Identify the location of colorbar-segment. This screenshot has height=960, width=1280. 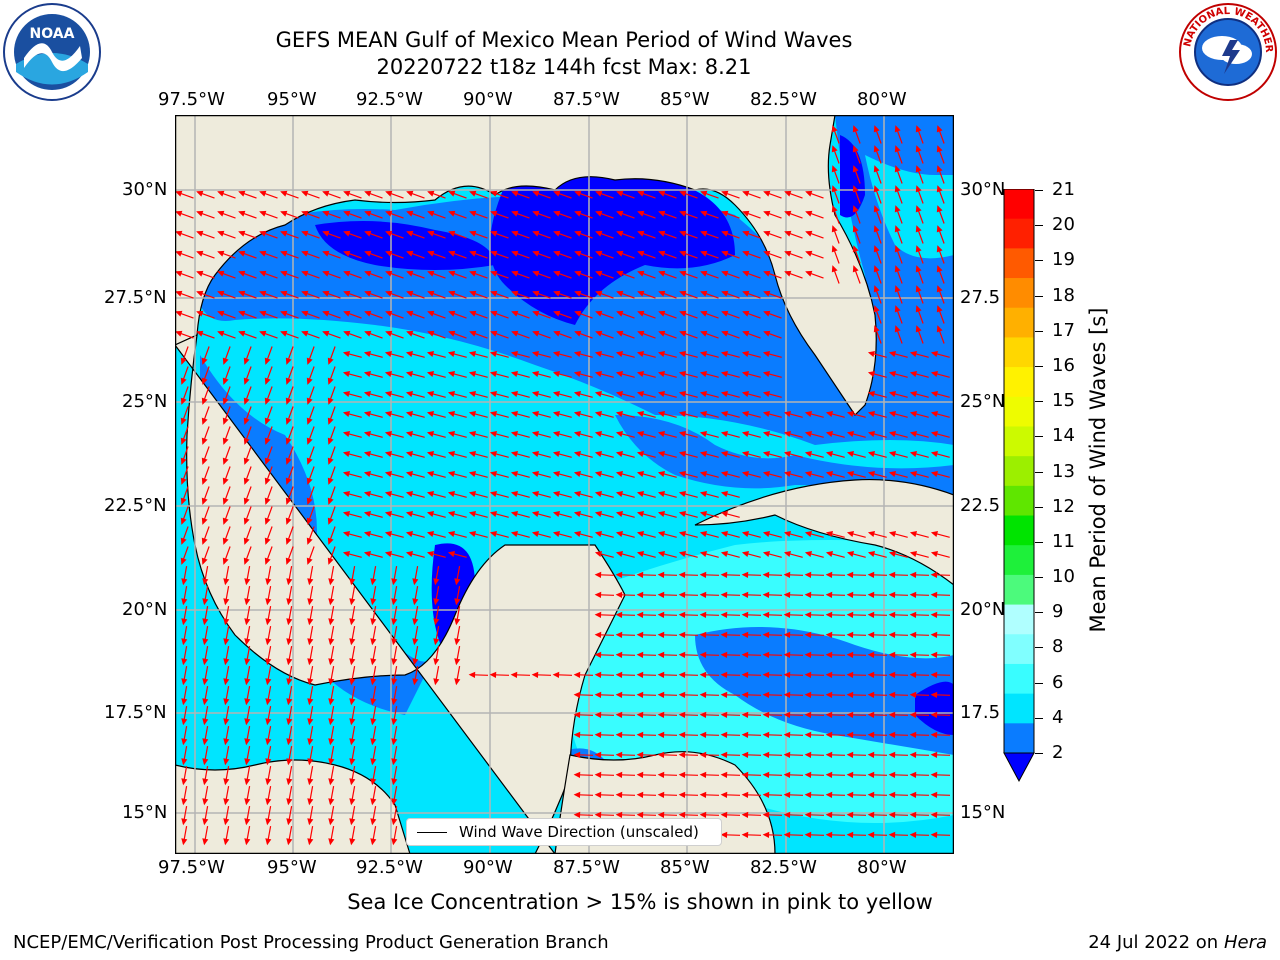
(1019, 708).